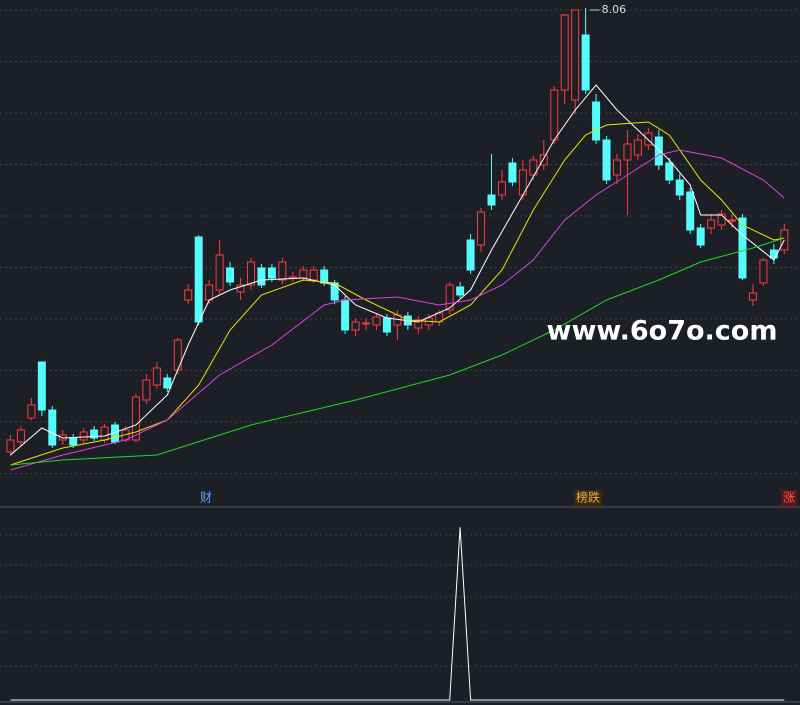 The height and width of the screenshot is (705, 800). Describe the element at coordinates (662, 331) in the screenshot. I see `watermark: www.6o7o.com` at that location.